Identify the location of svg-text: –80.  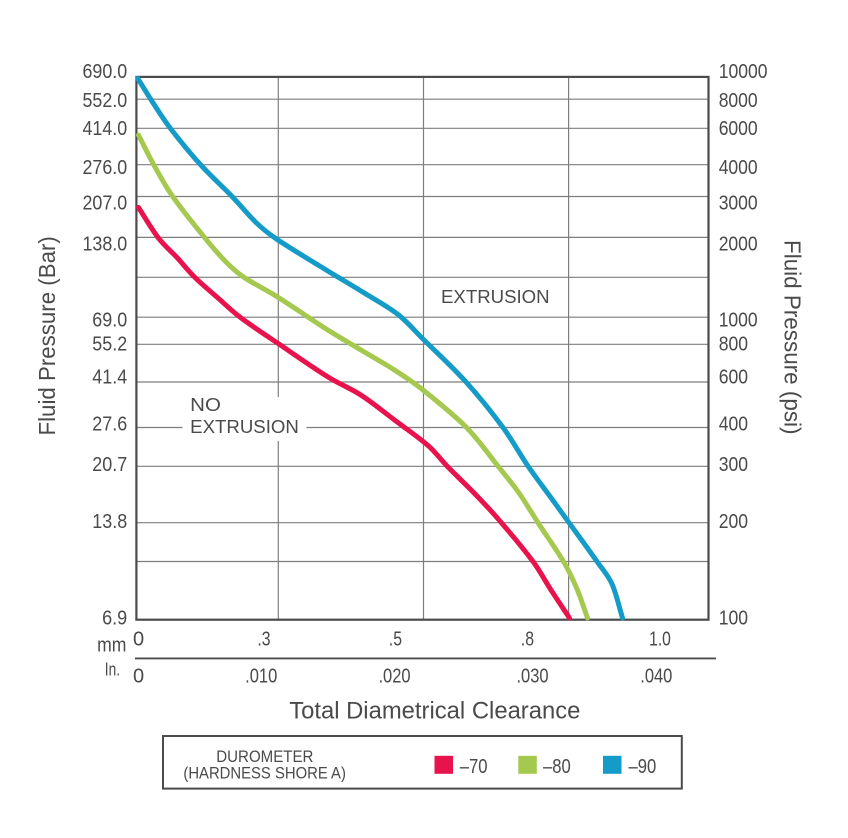
(557, 767).